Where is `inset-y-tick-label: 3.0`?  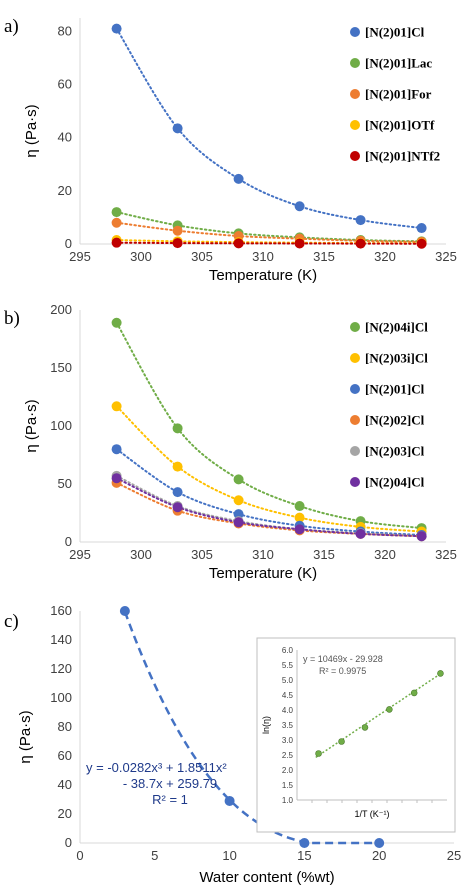 inset-y-tick-label: 3.0 is located at coordinates (288, 740).